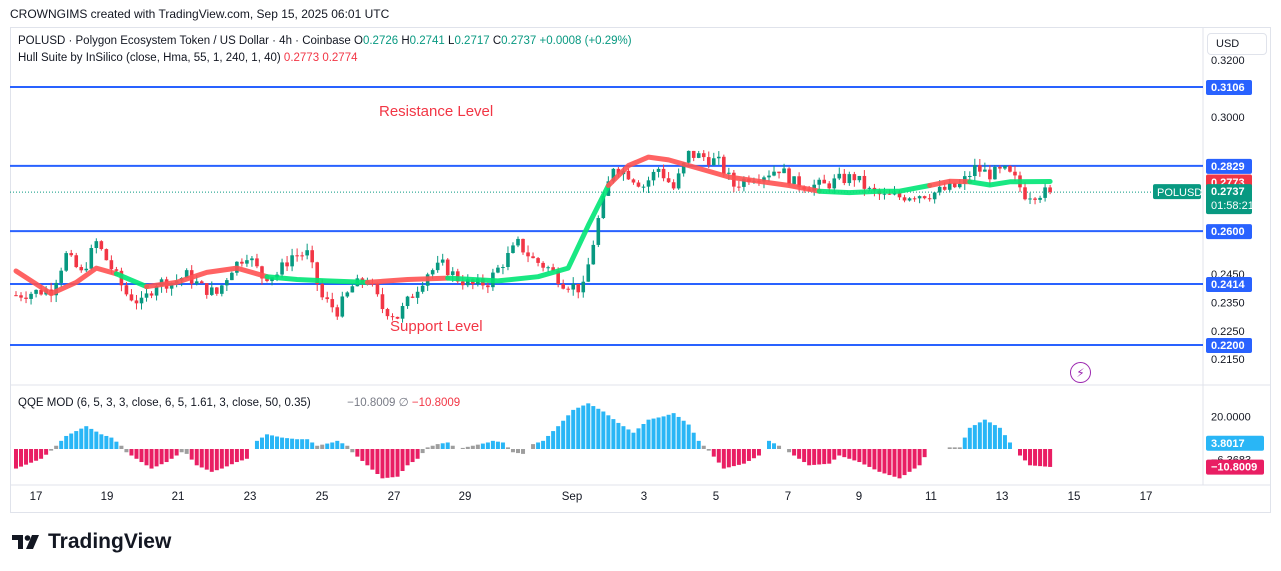 The height and width of the screenshot is (571, 1281). Describe the element at coordinates (931, 497) in the screenshot. I see `time-axis-tick-12: 11` at that location.